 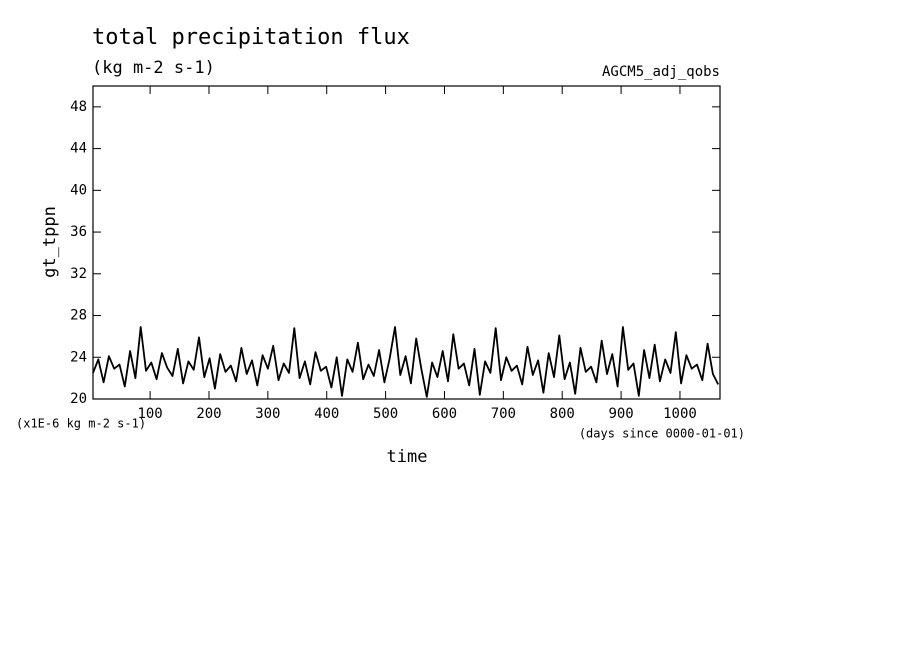 I want to click on x-tick-label: 500, so click(x=385, y=414).